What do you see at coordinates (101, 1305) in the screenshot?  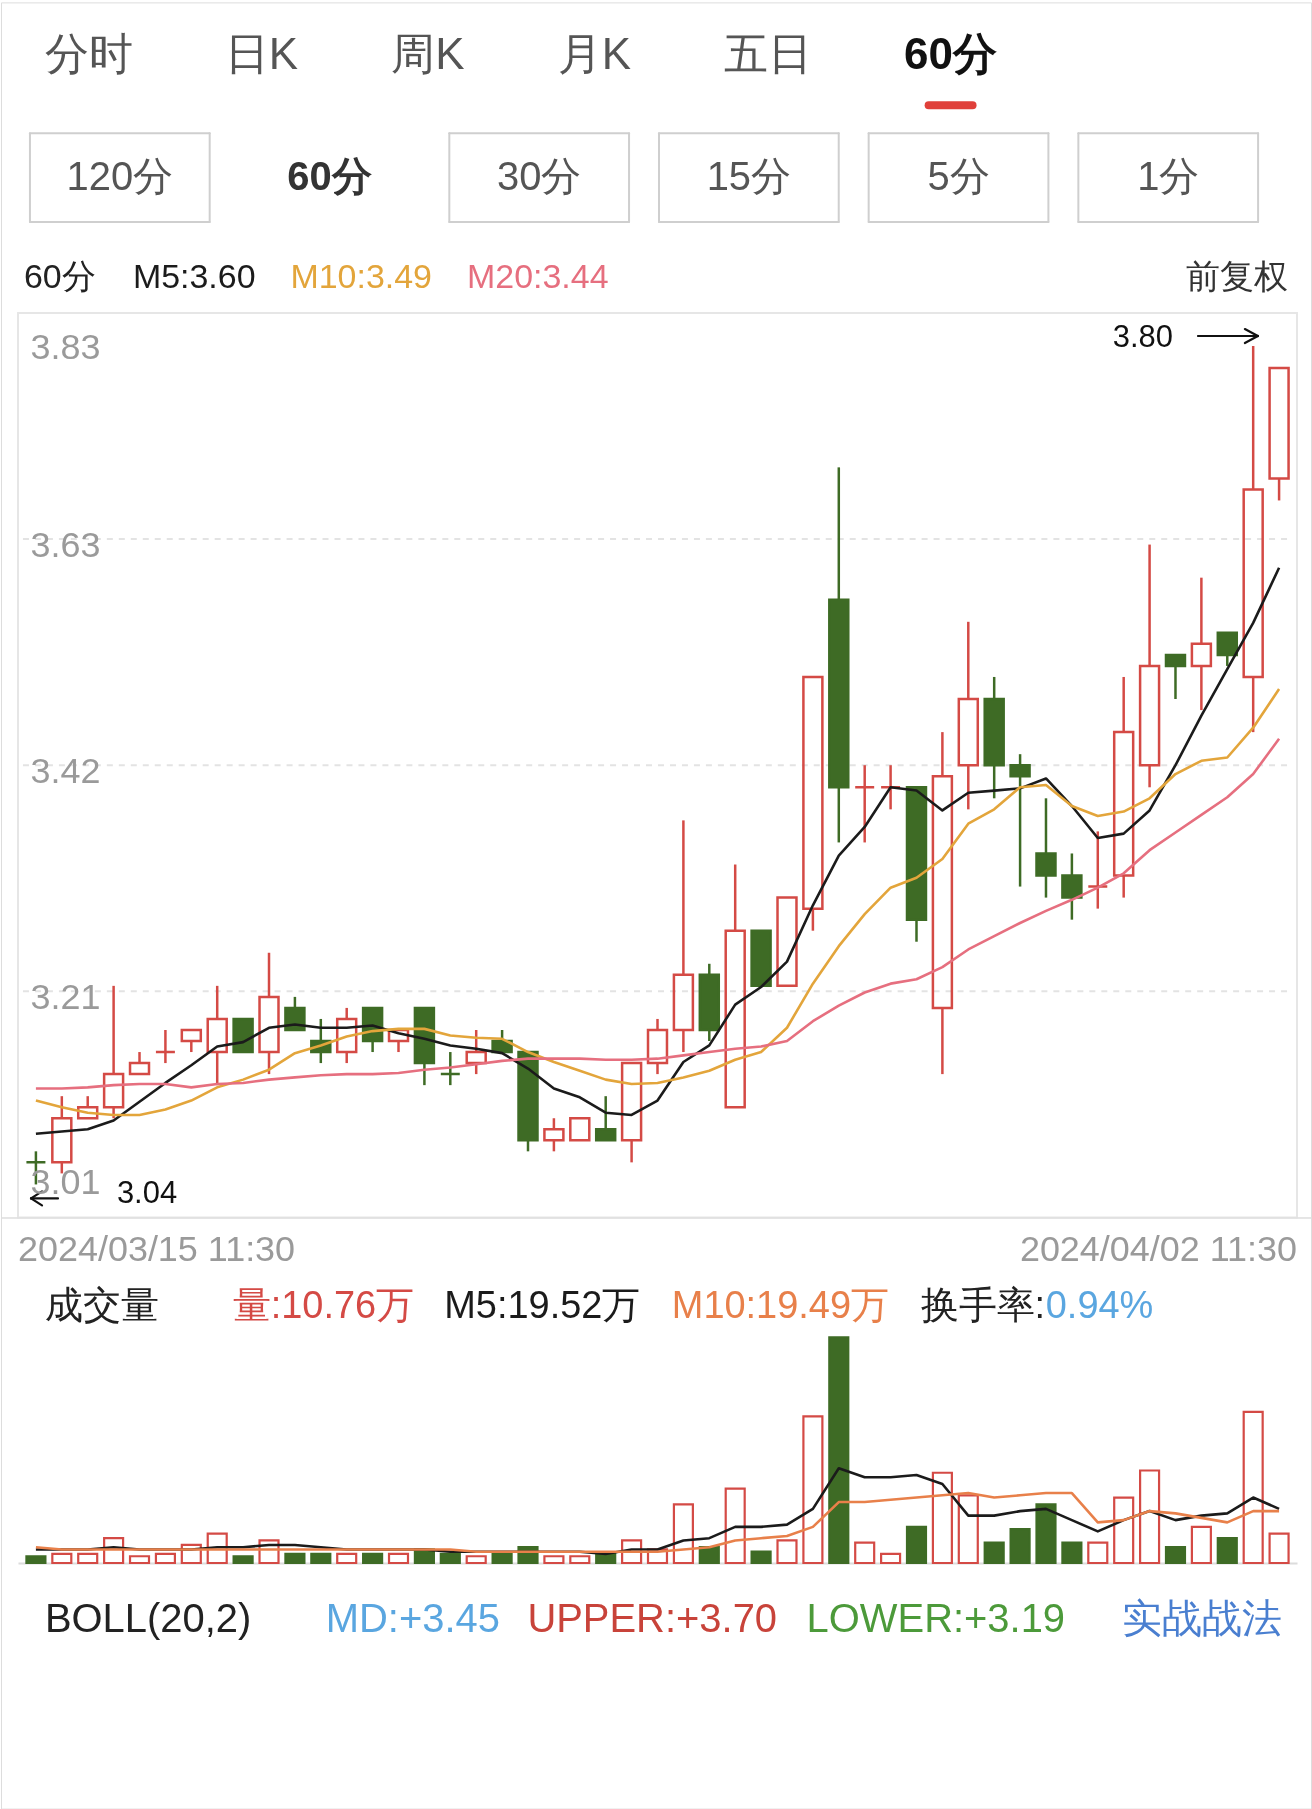 I see `chart-title: 成交量` at bounding box center [101, 1305].